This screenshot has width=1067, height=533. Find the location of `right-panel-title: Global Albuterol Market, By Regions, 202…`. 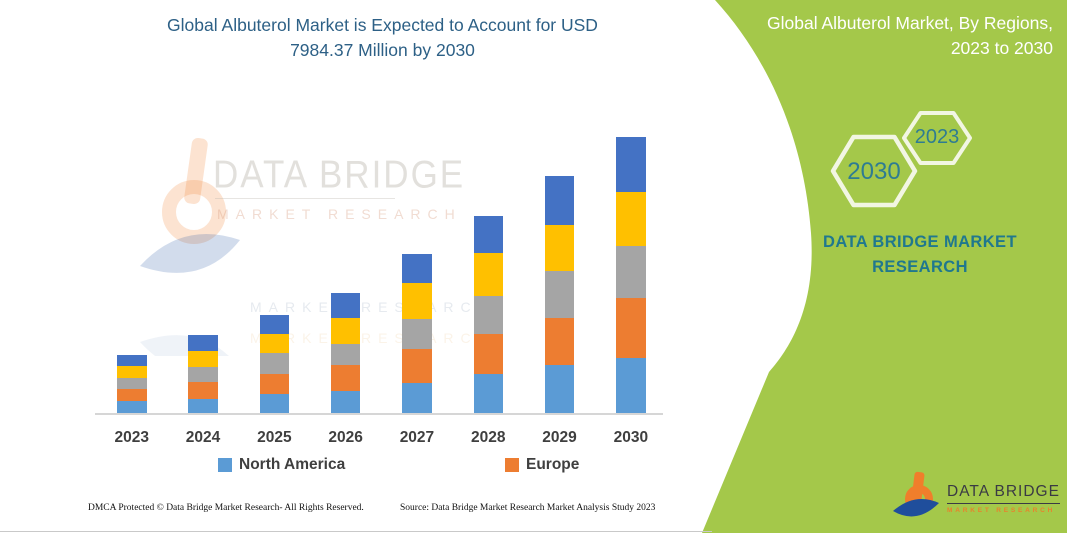

right-panel-title: Global Albuterol Market, By Regions, 202… is located at coordinates (893, 36).